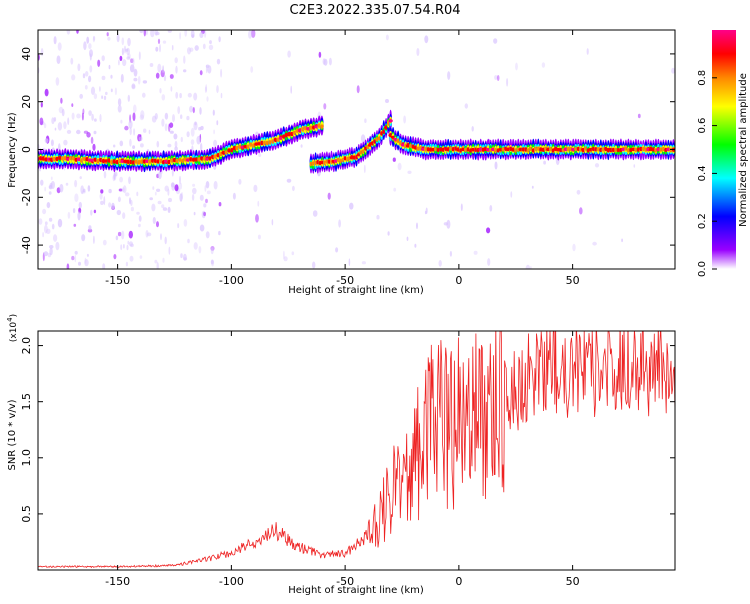 The width and height of the screenshot is (750, 604). What do you see at coordinates (702, 173) in the screenshot?
I see `colorbar-tick-label: 0.4` at bounding box center [702, 173].